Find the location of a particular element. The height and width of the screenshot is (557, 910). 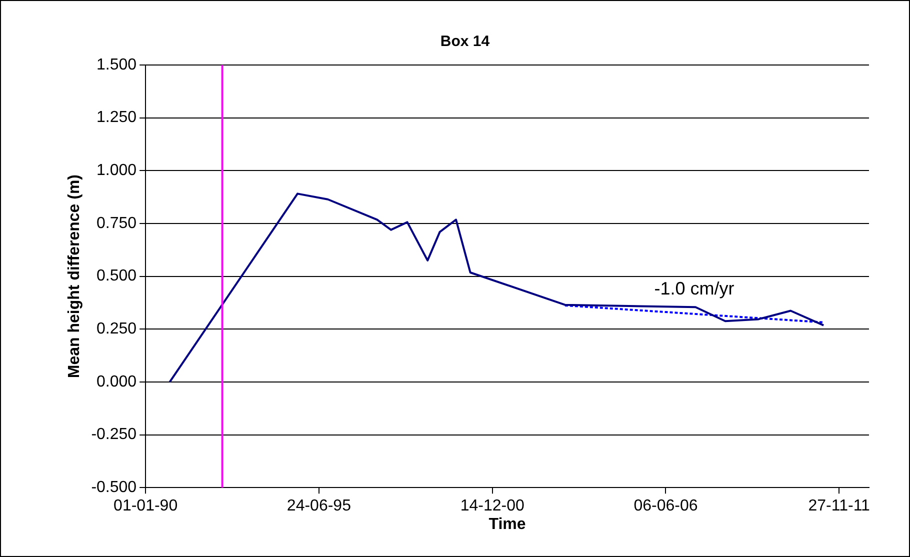

y-tick-label: 1.250 is located at coordinates (116, 117).